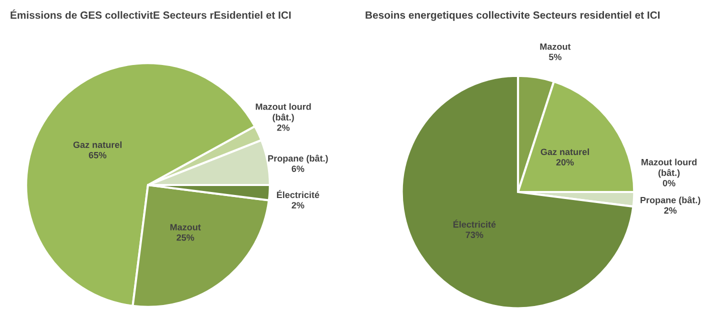 The width and height of the screenshot is (718, 323). What do you see at coordinates (475, 235) in the screenshot?
I see `data-label: 73%` at bounding box center [475, 235].